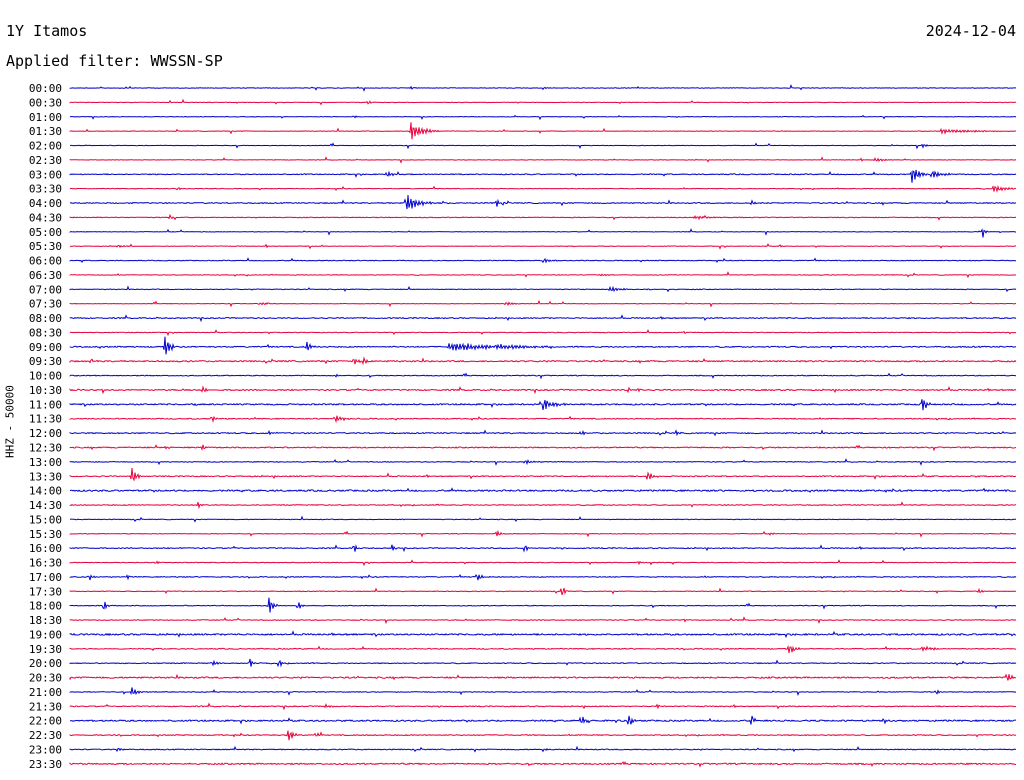 This screenshot has height=780, width=1024. I want to click on hour-tick-label: 16:30, so click(45, 563).